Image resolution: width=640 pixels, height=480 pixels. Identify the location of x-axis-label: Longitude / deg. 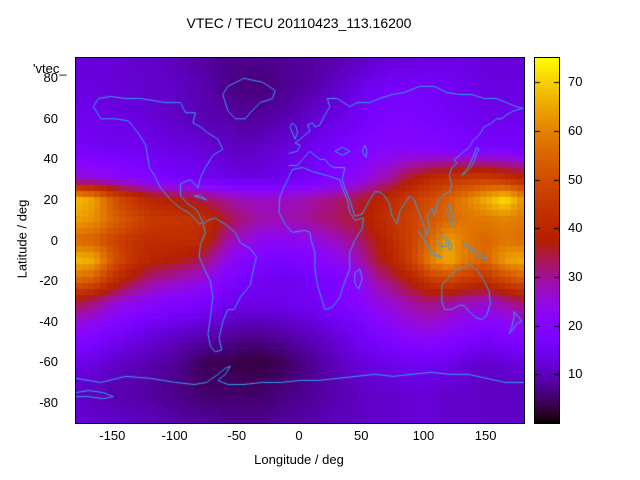
(299, 459).